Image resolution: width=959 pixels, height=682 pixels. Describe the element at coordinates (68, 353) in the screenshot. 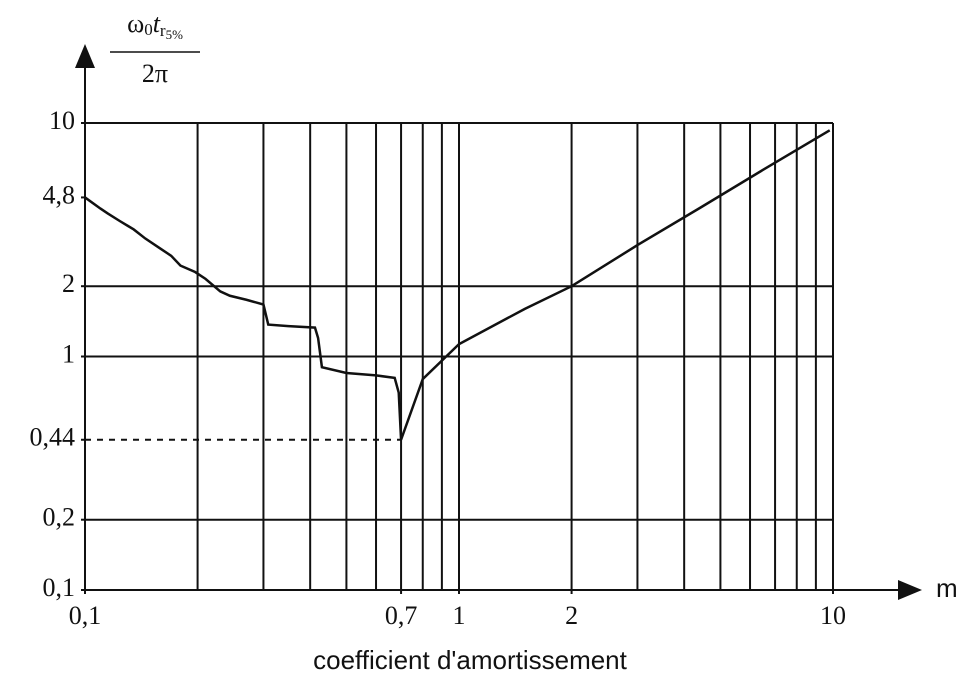

I see `y-tick-label: 1` at that location.